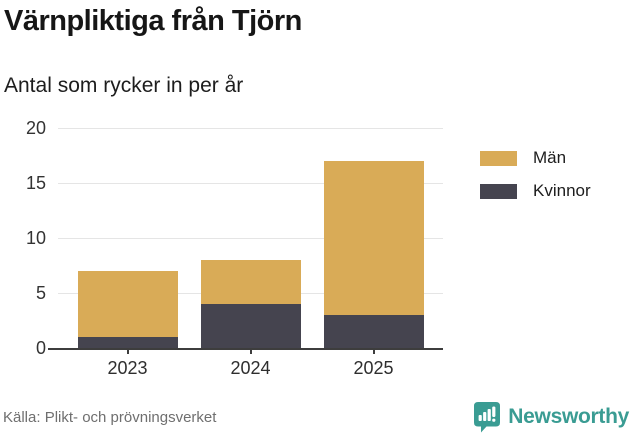  I want to click on x-tick-label: 2025, so click(373, 368).